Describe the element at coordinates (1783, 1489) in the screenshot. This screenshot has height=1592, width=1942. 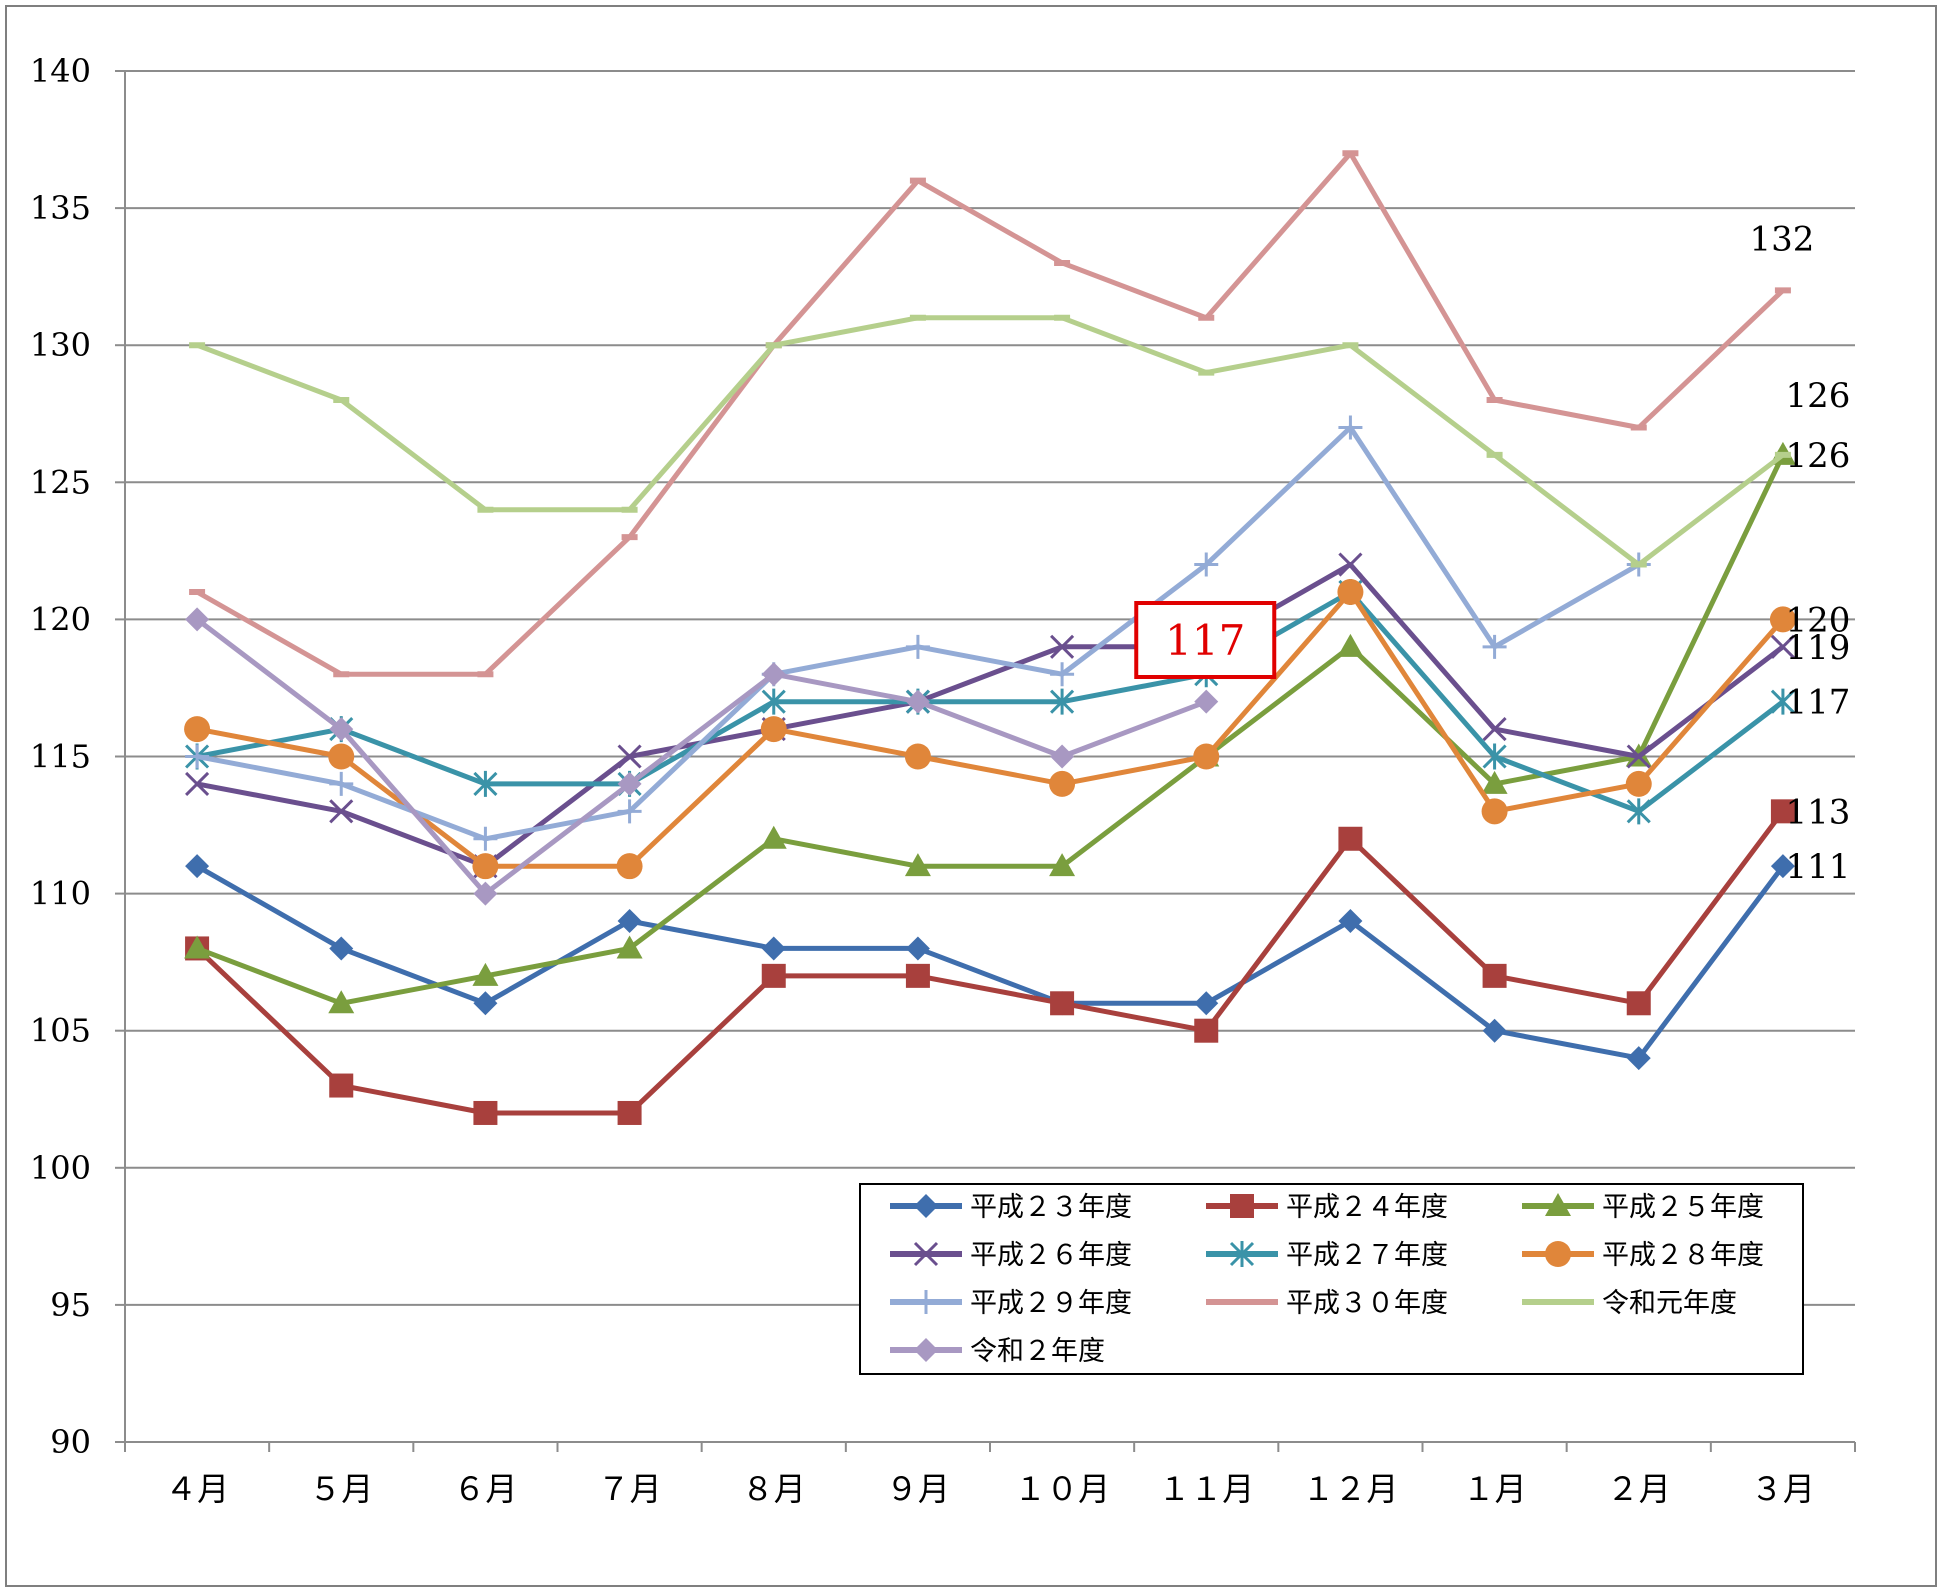
I see `x-tick-label: ３月` at that location.